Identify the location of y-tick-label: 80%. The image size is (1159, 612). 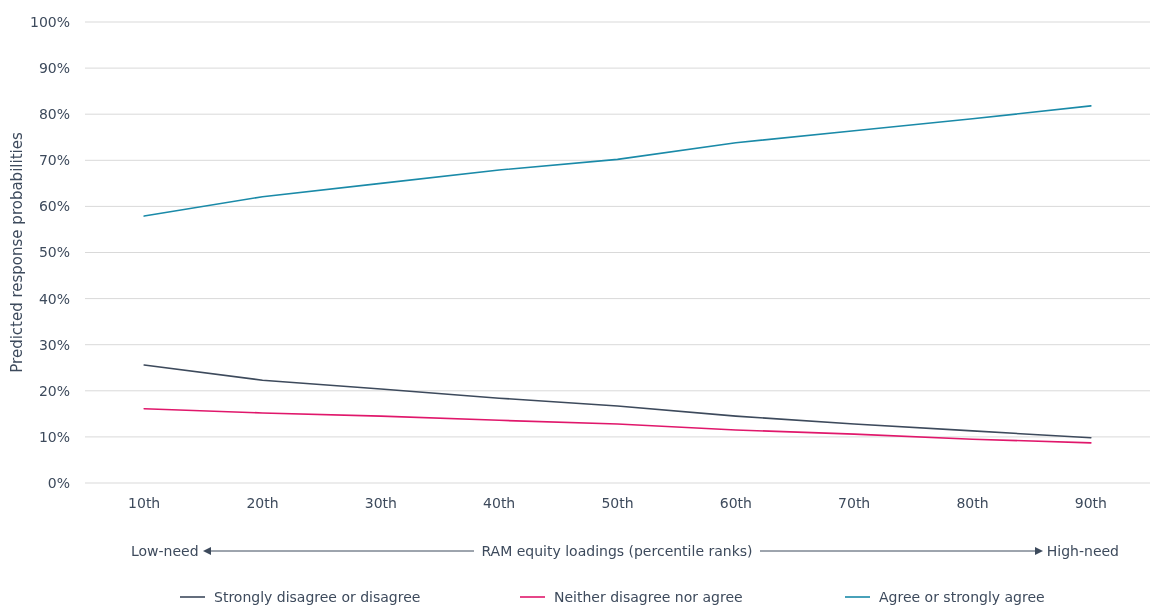
(54, 114).